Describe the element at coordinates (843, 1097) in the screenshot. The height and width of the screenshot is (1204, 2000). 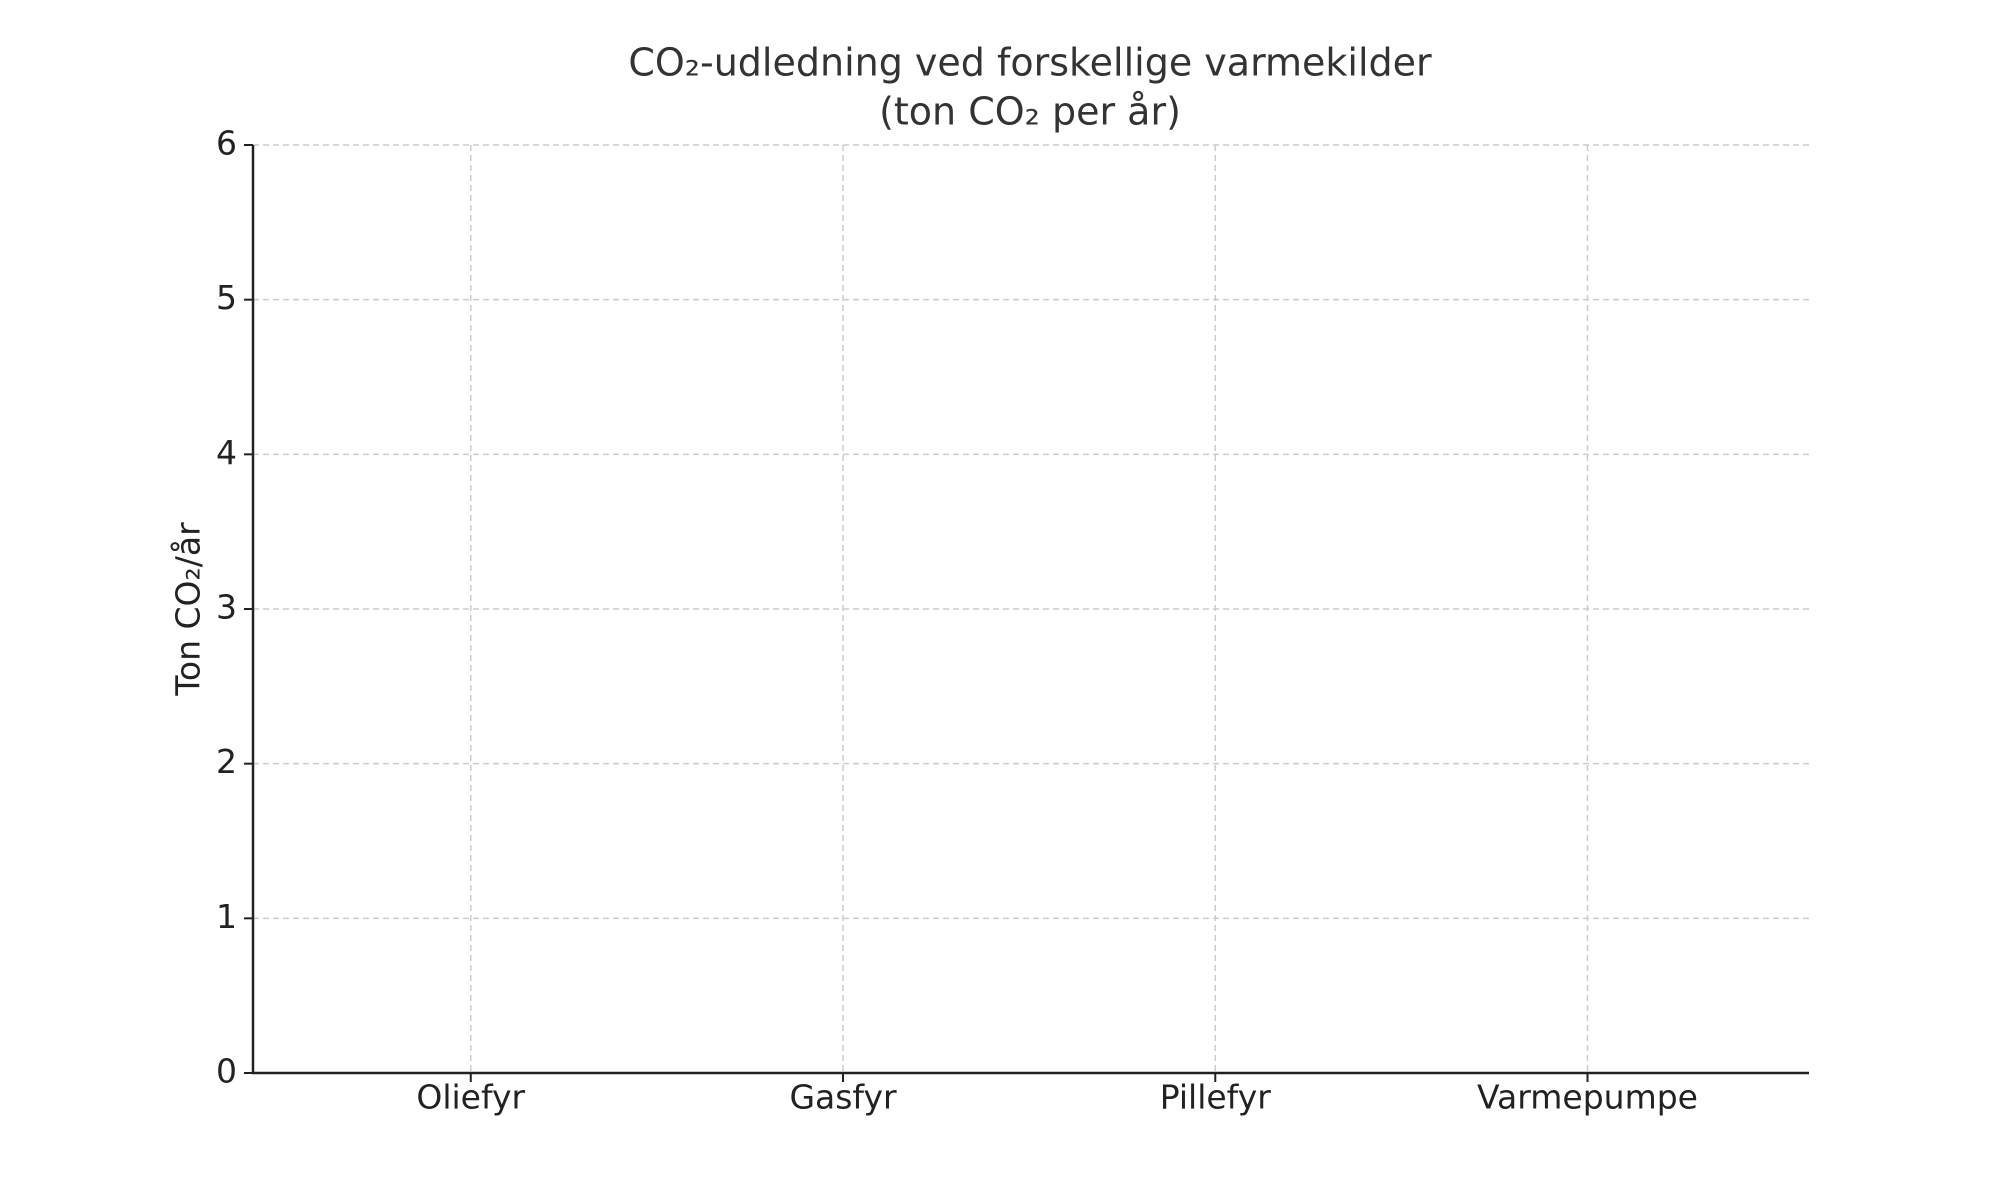
I see `x-tick-label: Gasfyr` at that location.